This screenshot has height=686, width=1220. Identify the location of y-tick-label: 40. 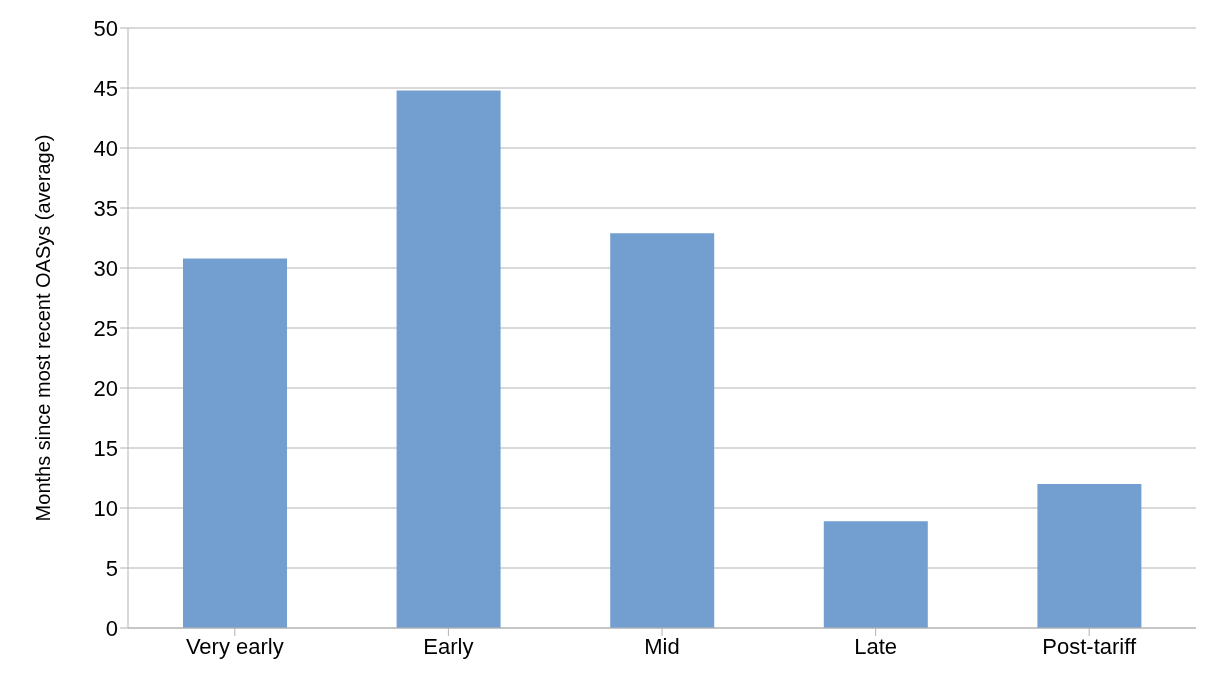
(105, 148).